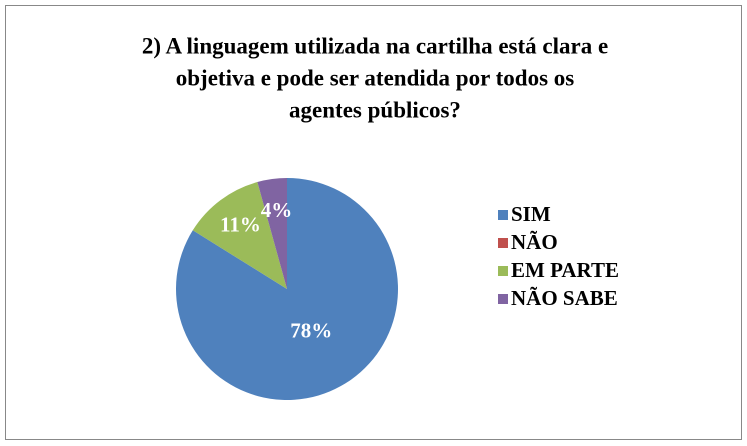  Describe the element at coordinates (531, 214) in the screenshot. I see `legend-label: SIM` at that location.